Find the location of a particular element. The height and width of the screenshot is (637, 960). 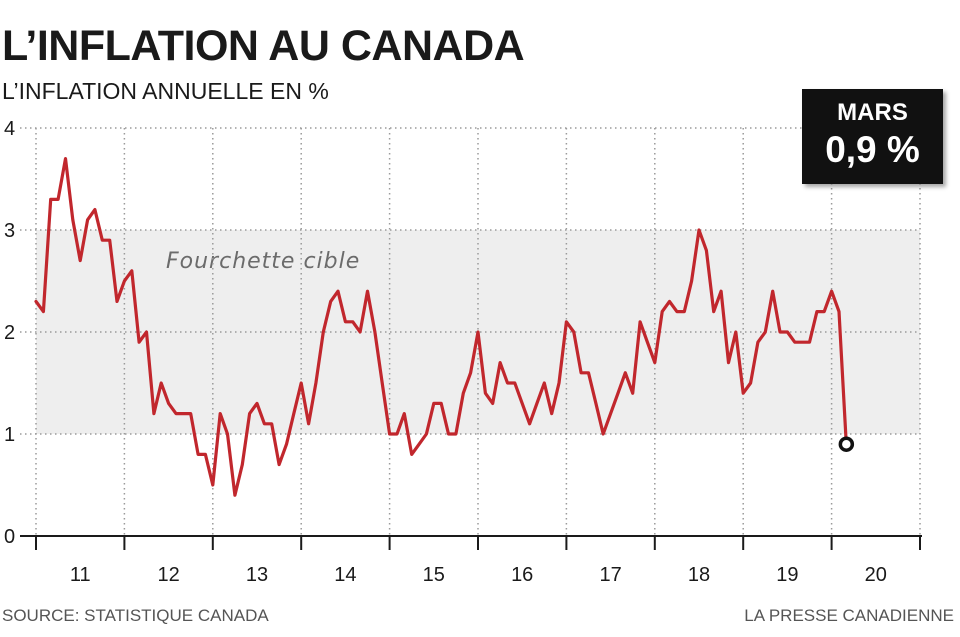

x-tick-label-15: 15 is located at coordinates (434, 575).